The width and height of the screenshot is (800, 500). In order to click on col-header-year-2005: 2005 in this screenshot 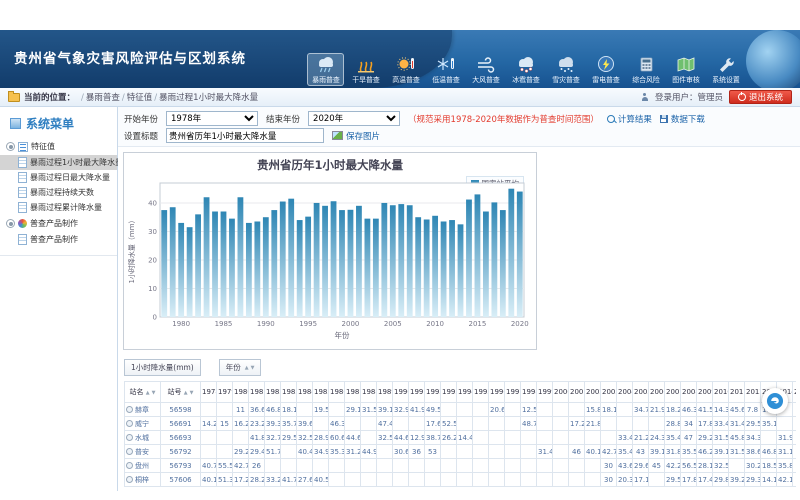, I will do `click(640, 392)`.